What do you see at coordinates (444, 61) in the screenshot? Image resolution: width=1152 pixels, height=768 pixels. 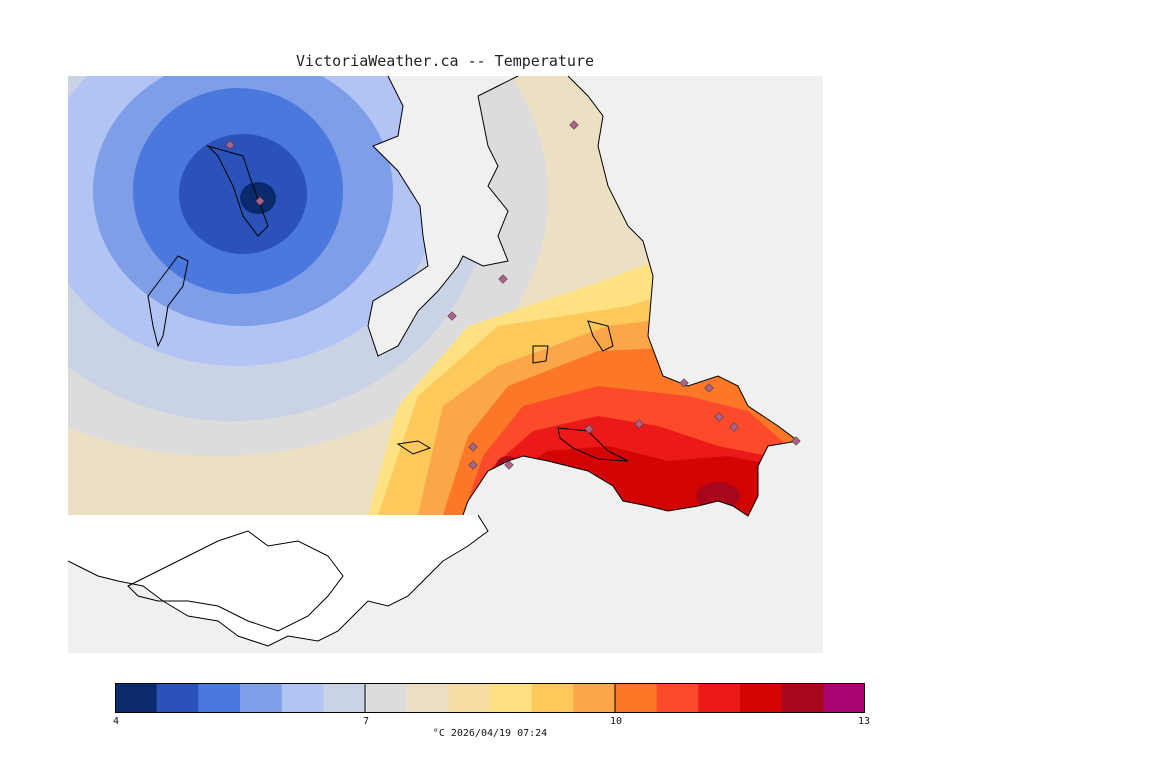 I see `chart-title: VictoriaWeather.ca -- Temperature` at bounding box center [444, 61].